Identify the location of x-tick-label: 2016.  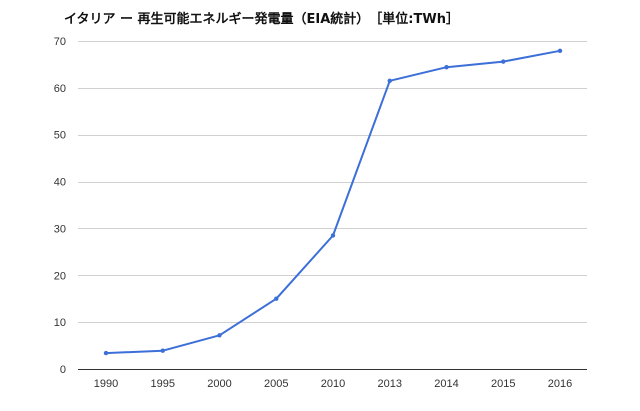
(560, 384).